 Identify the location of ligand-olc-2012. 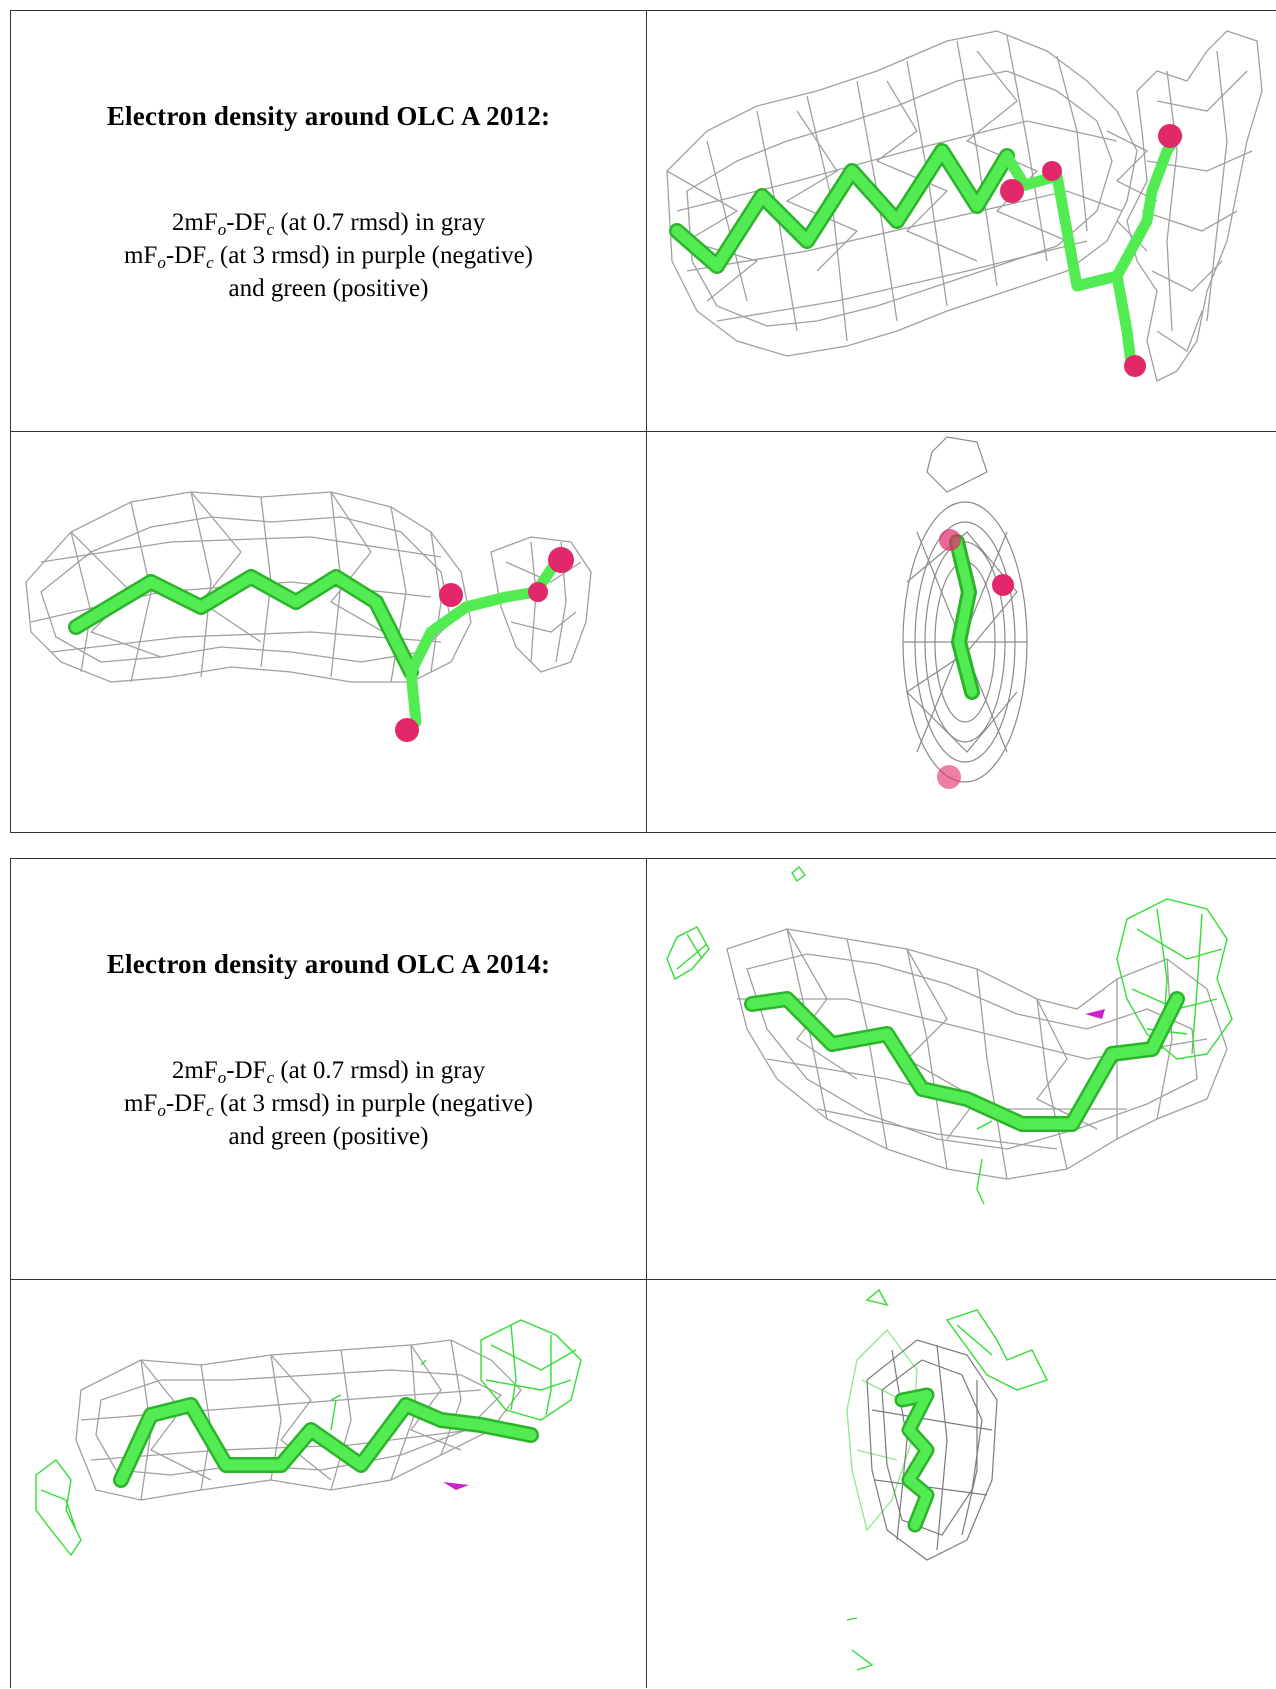
(926, 253).